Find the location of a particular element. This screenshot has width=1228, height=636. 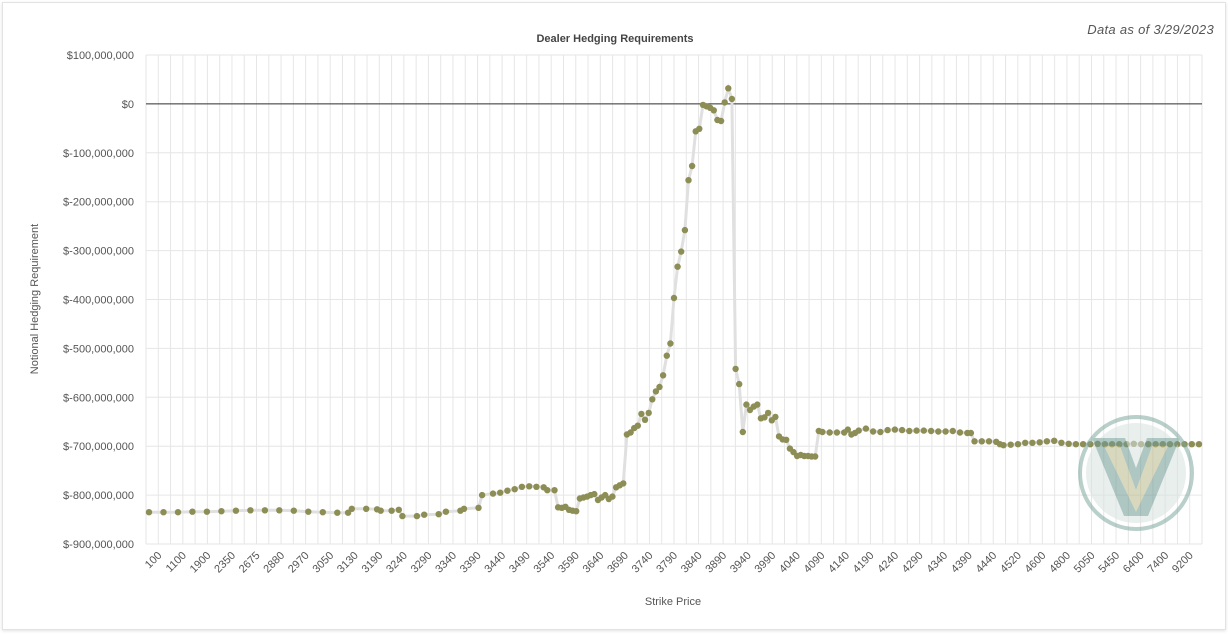

v-logo-watermark is located at coordinates (1136, 473).